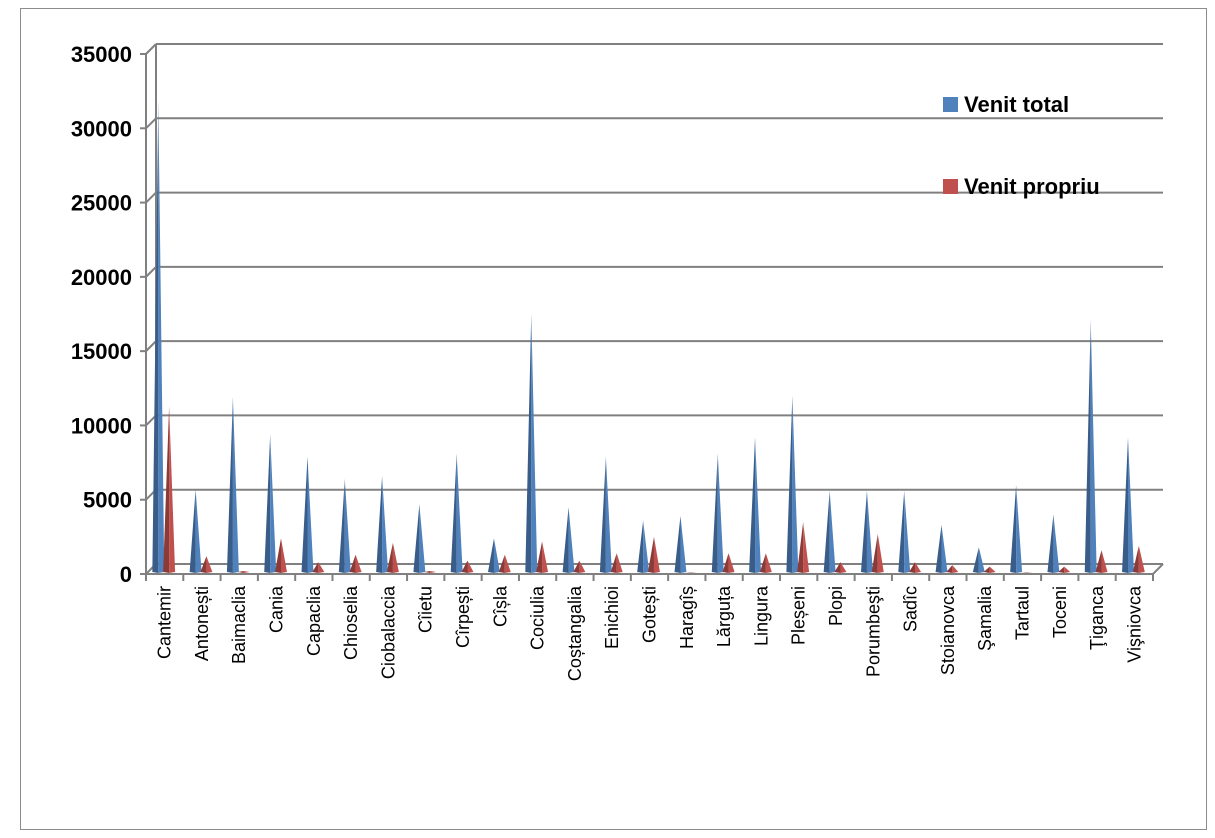  What do you see at coordinates (202, 623) in the screenshot?
I see `x-category-label: Antonești` at bounding box center [202, 623].